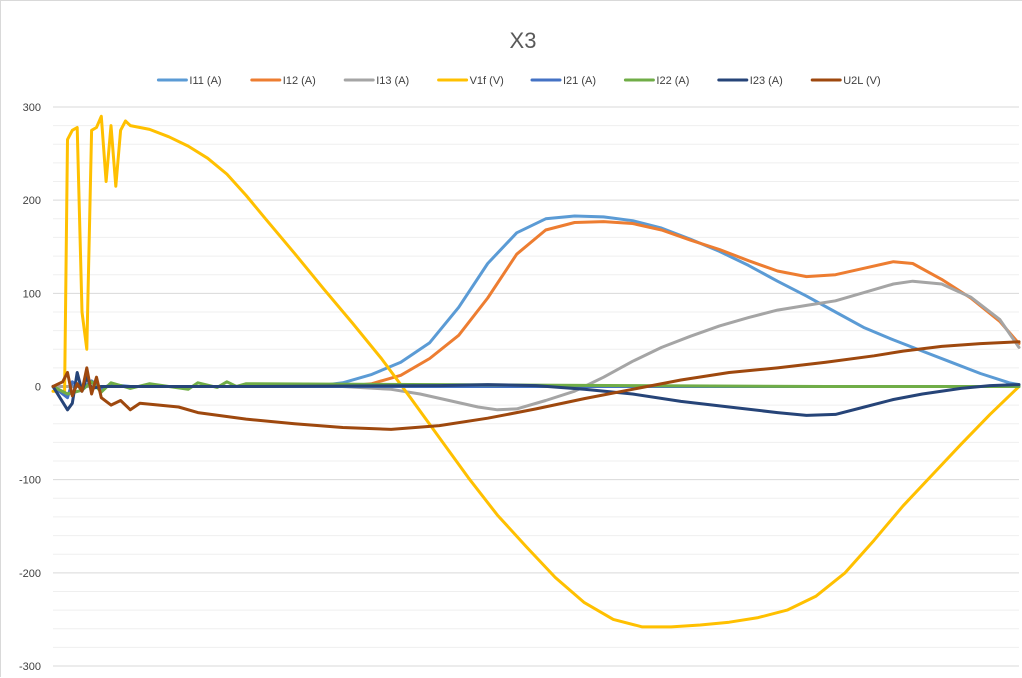 Image resolution: width=1022 pixels, height=678 pixels. What do you see at coordinates (579, 81) in the screenshot?
I see `legend-label: I21 (A)` at bounding box center [579, 81].